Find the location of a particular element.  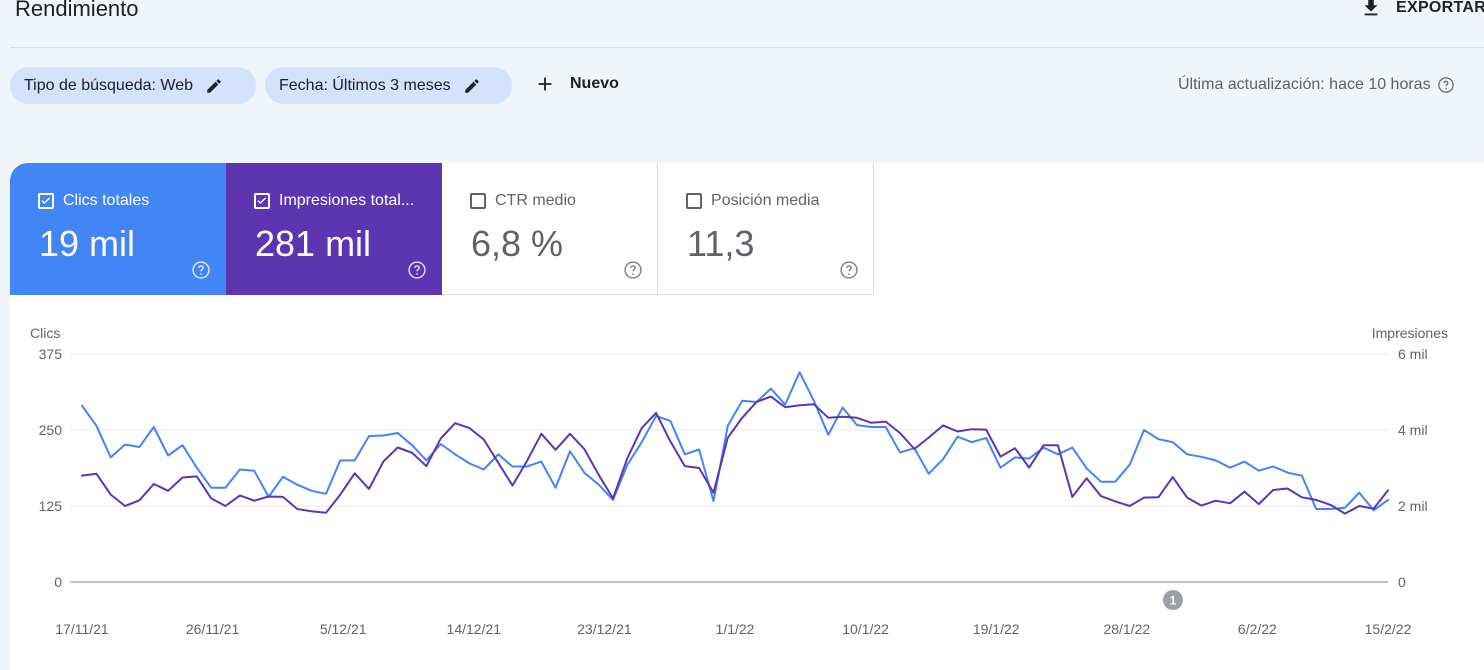

x-tick-label: 15/2/22 is located at coordinates (1388, 629).